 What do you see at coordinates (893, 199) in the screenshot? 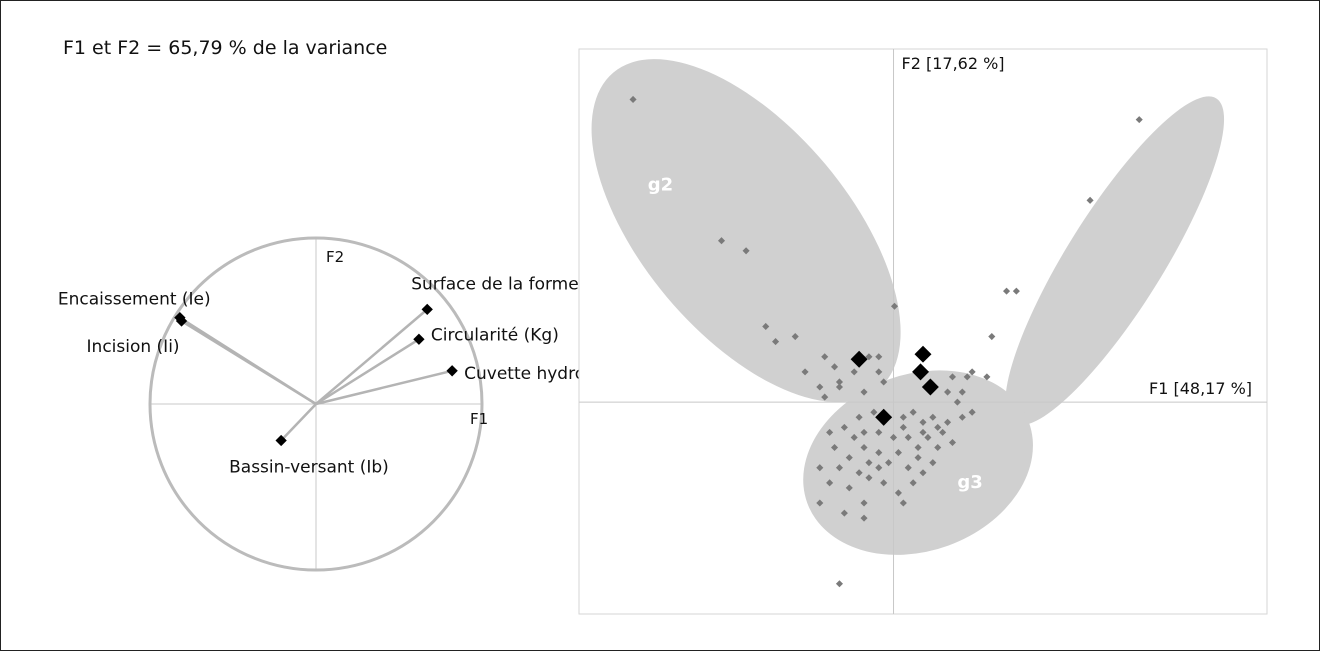
I see `group-label-g1: g1` at bounding box center [893, 199].